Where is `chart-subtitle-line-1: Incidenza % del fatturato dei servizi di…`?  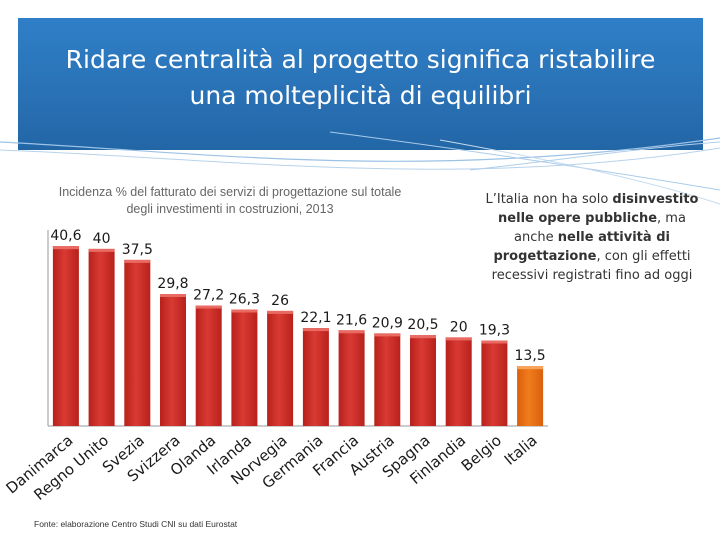 chart-subtitle-line-1: Incidenza % del fatturato dei servizi di… is located at coordinates (230, 192).